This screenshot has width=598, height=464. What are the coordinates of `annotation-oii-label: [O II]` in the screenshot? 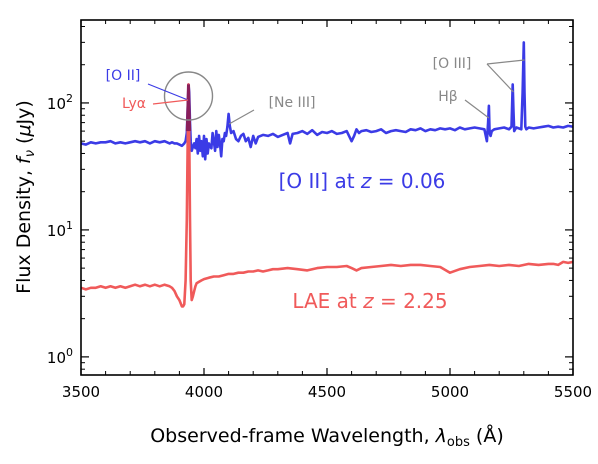 It's located at (123, 76).